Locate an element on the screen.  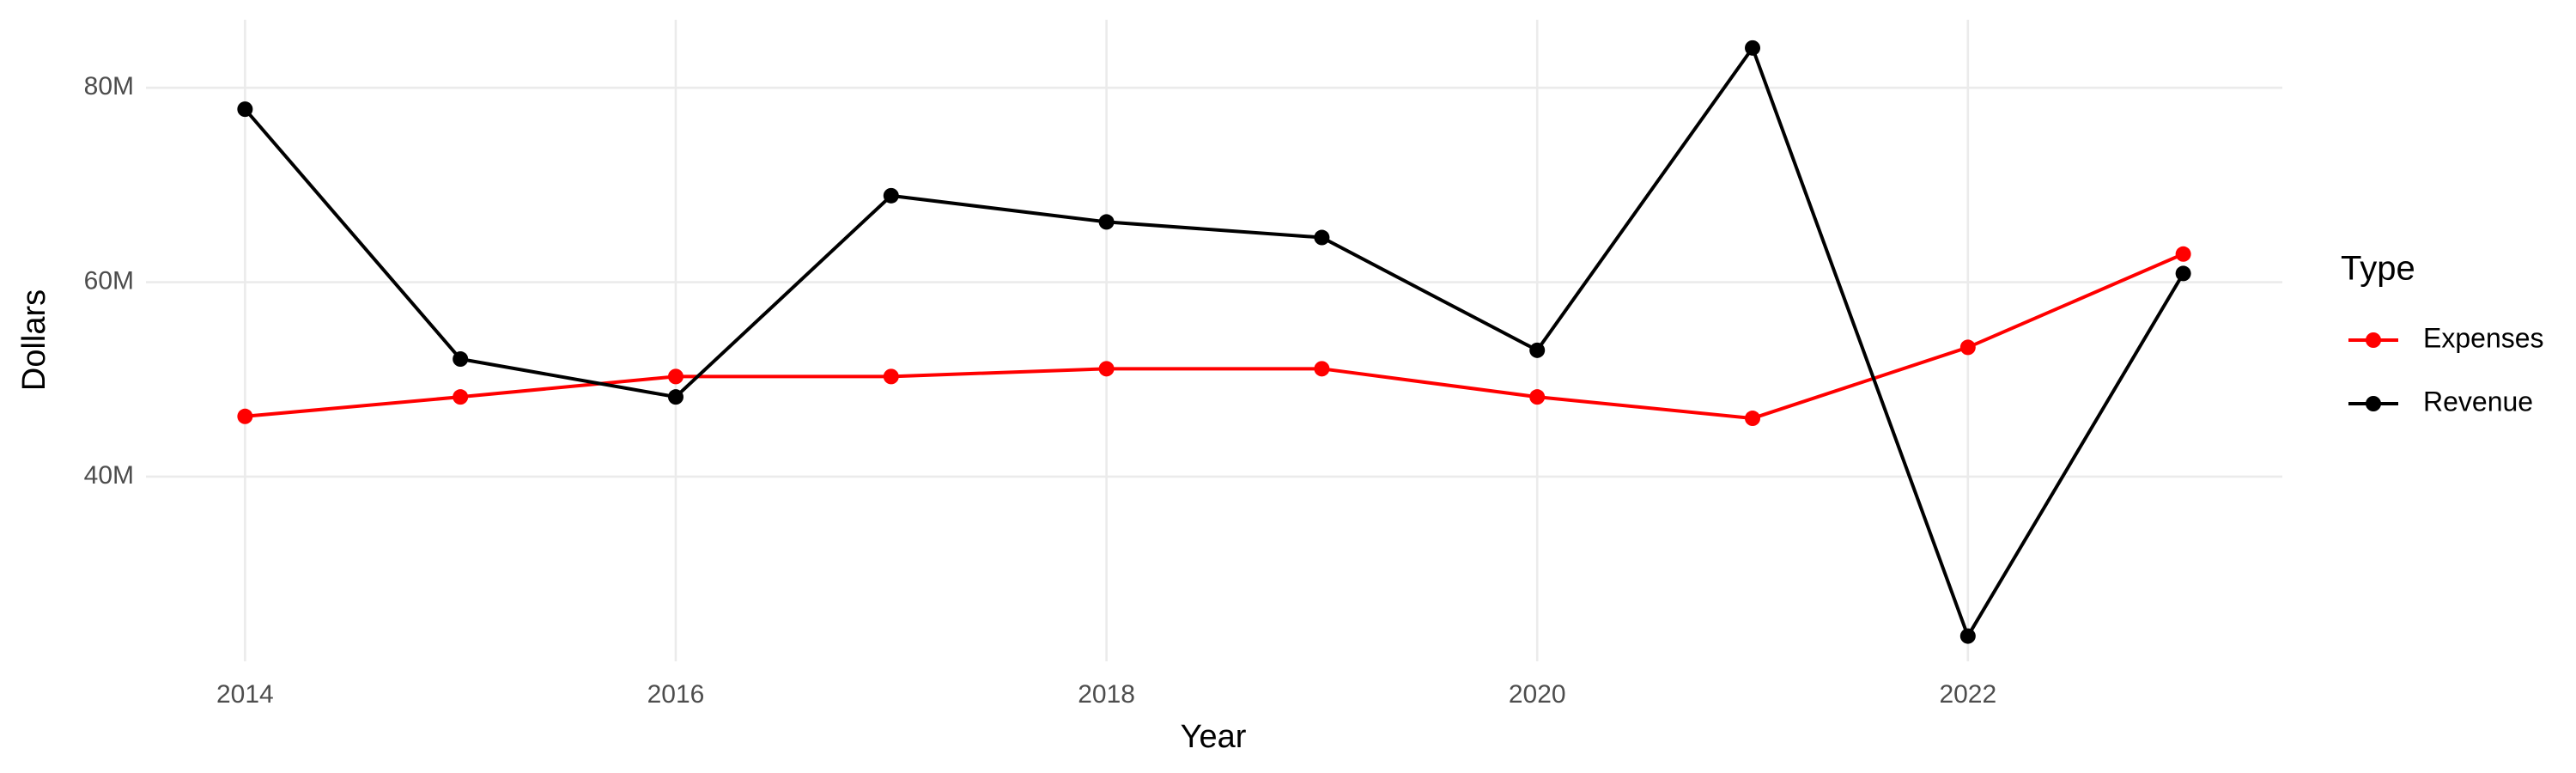
y-axis-title: Dollars is located at coordinates (34, 340).